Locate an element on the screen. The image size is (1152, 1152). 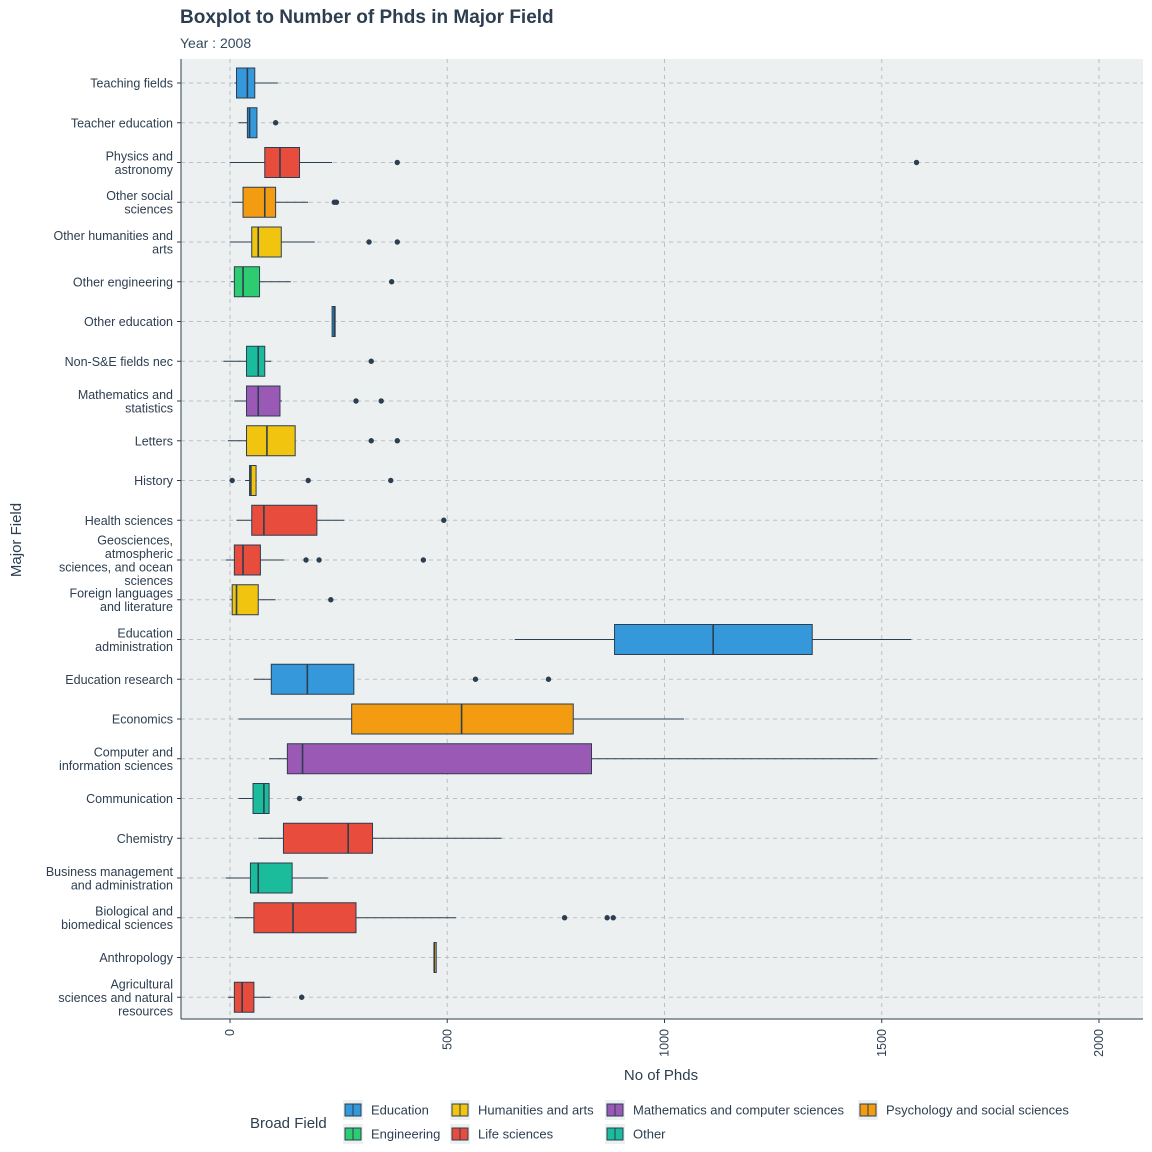
y-tick-label: Other engineering is located at coordinates (123, 282).